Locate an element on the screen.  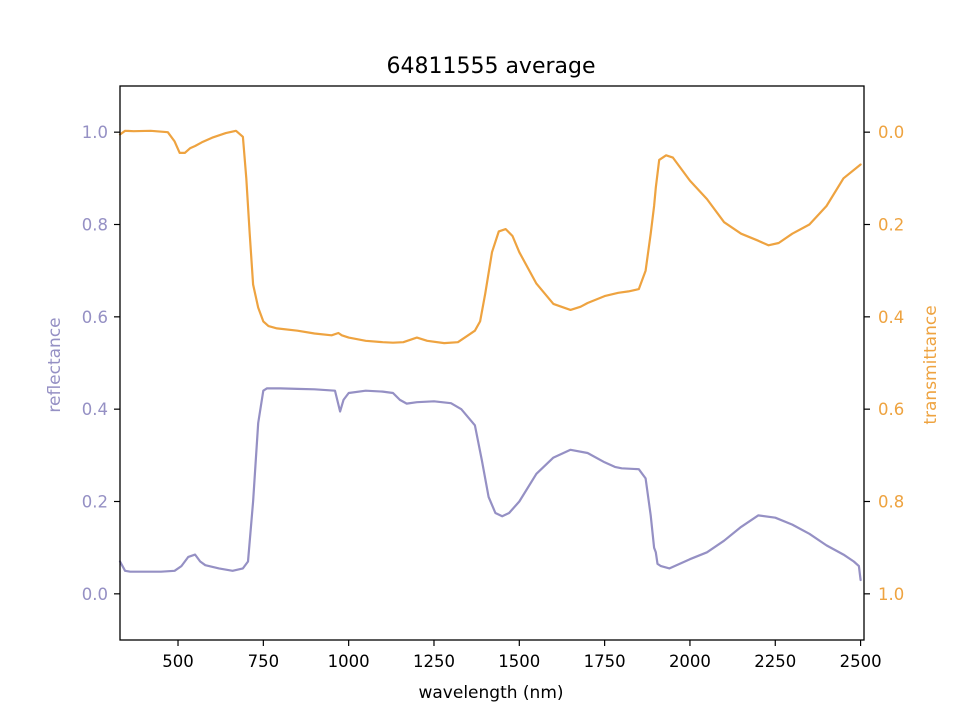
y-right-tick-label: 0.6 is located at coordinates (891, 409).